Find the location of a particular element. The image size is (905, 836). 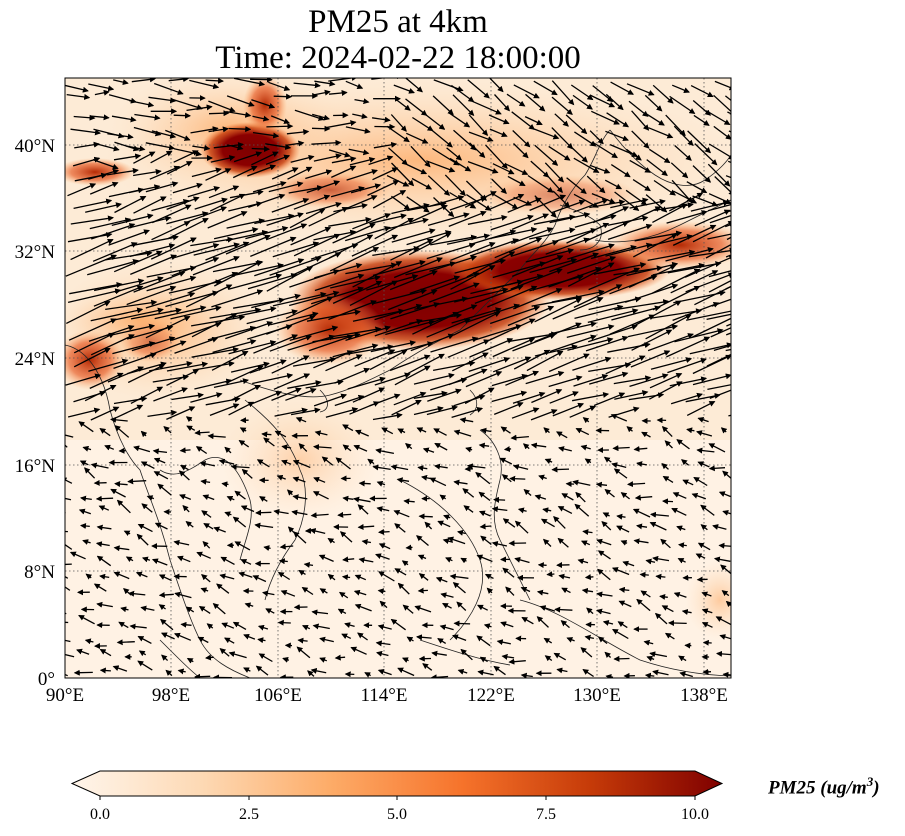

lon-label: 106°E is located at coordinates (278, 695).